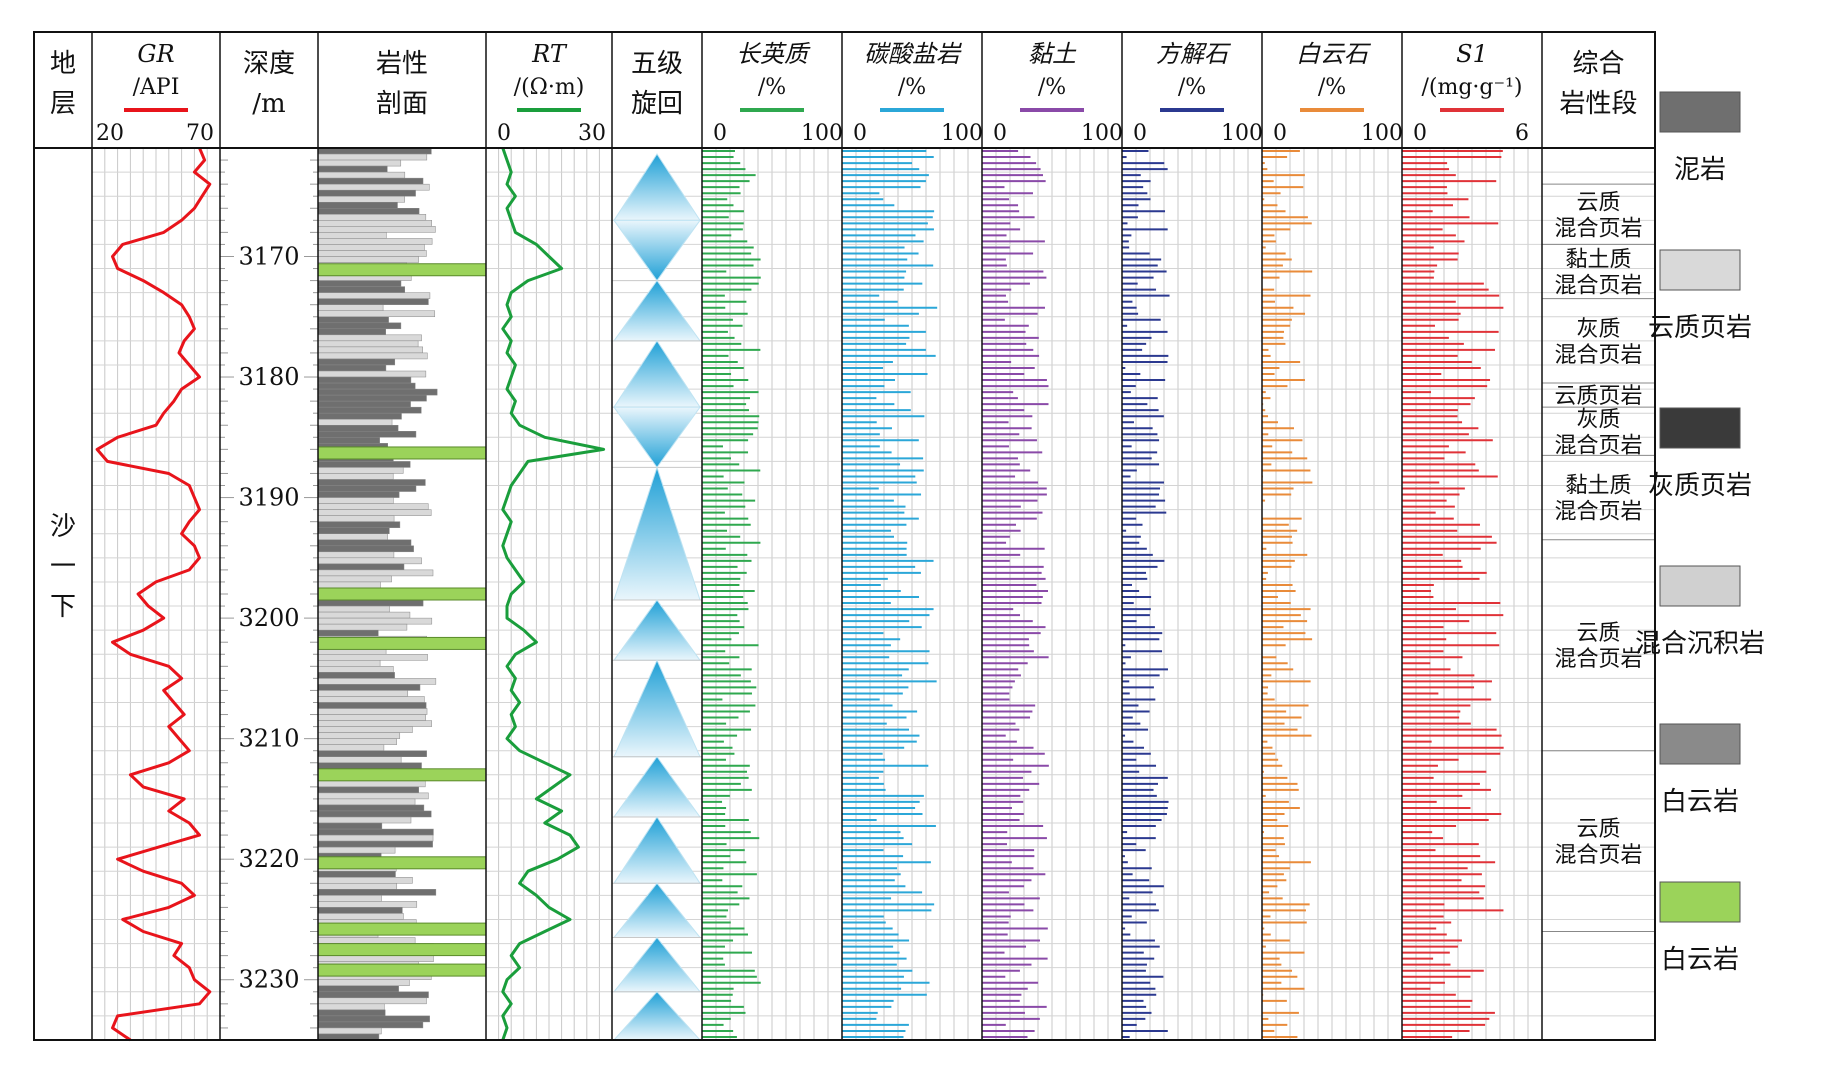 This screenshot has width=1825, height=1067. What do you see at coordinates (63, 607) in the screenshot?
I see `strata-label: 下` at bounding box center [63, 607].